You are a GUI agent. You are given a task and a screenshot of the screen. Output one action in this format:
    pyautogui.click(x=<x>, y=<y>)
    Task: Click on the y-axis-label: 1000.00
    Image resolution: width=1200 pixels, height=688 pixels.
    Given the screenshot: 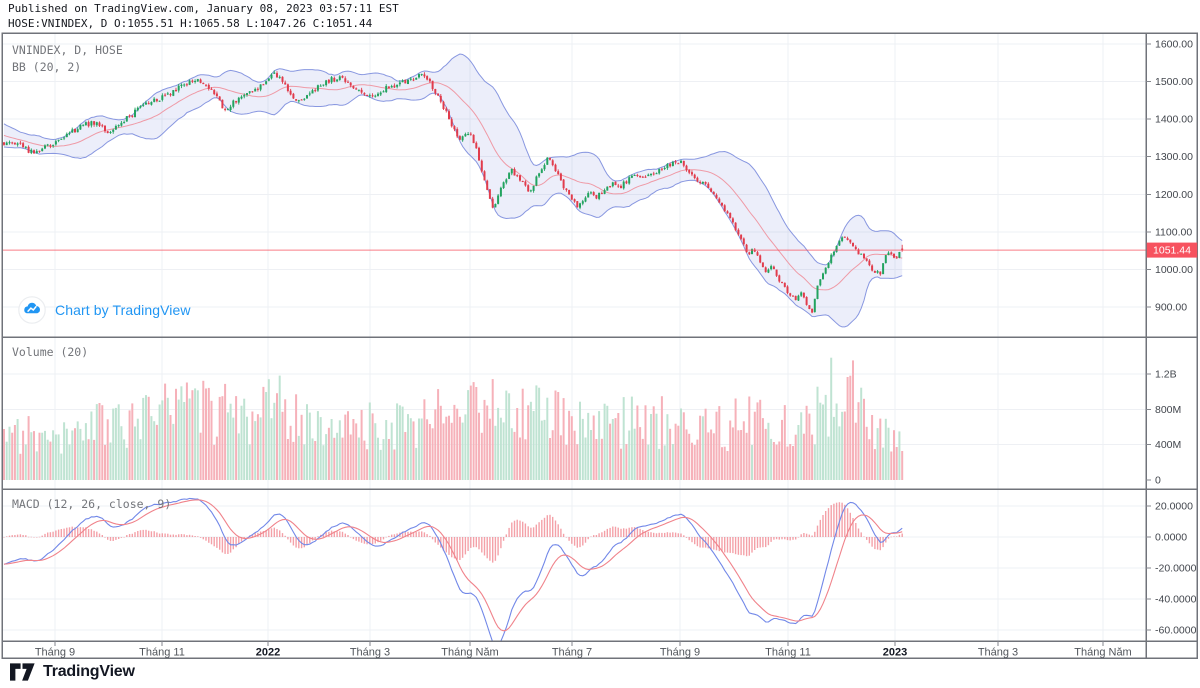 What is the action you would take?
    pyautogui.click(x=1174, y=270)
    